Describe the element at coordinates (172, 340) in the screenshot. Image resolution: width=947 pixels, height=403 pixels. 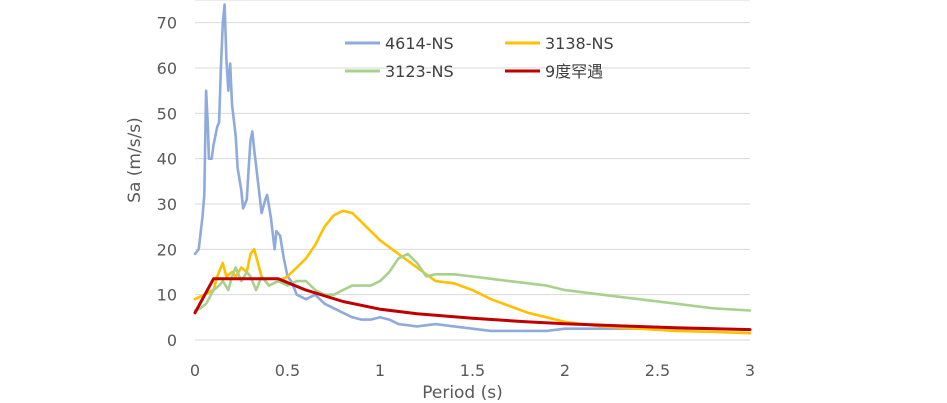
I see `y-tick-label-0: 0` at that location.